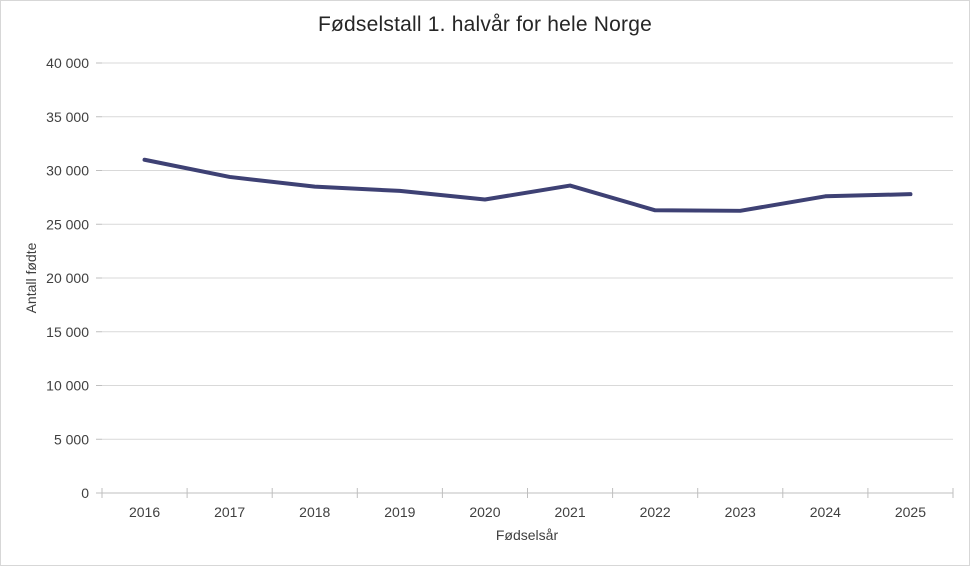 The image size is (970, 566). What do you see at coordinates (67, 278) in the screenshot?
I see `y-tick-label: 20 000` at bounding box center [67, 278].